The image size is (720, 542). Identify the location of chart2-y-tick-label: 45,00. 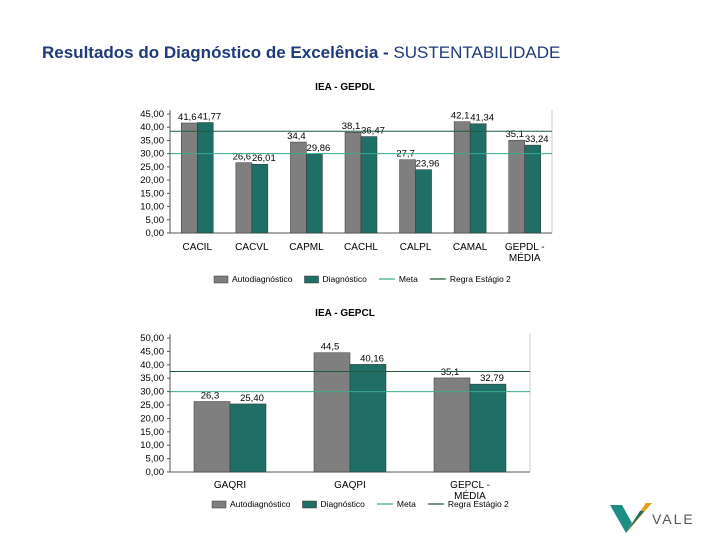
(152, 351).